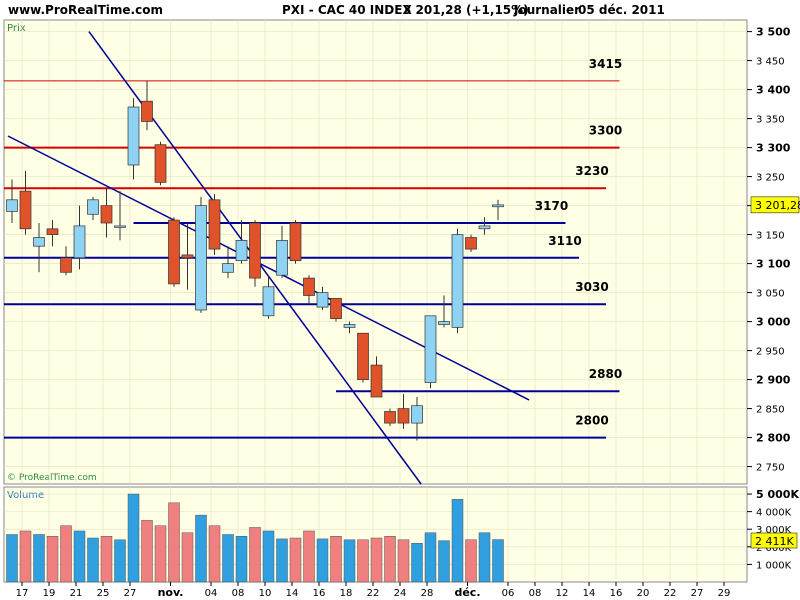 The image size is (800, 600). Describe the element at coordinates (347, 10) in the screenshot. I see `instrument-name: PXI - CAC 40 INDEX` at that location.